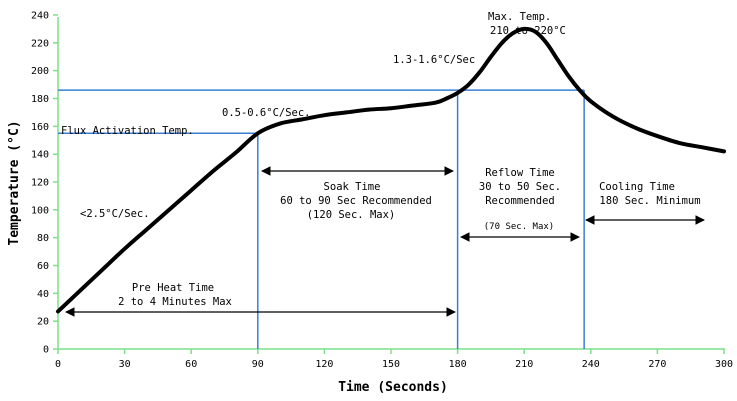  Describe the element at coordinates (434, 60) in the screenshot. I see `annotation-rate-reflow: 1.3-1.6°C/Sec` at that location.